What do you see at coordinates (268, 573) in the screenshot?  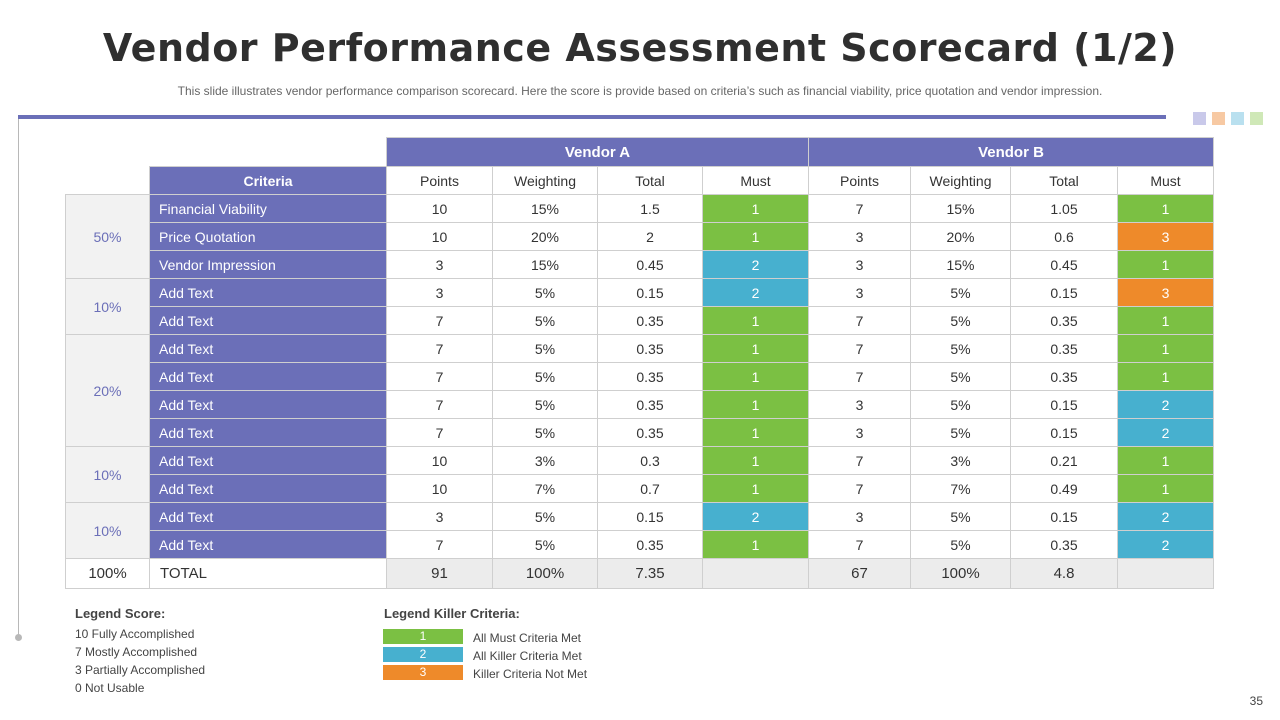 I see `total-label: TOTAL` at bounding box center [268, 573].